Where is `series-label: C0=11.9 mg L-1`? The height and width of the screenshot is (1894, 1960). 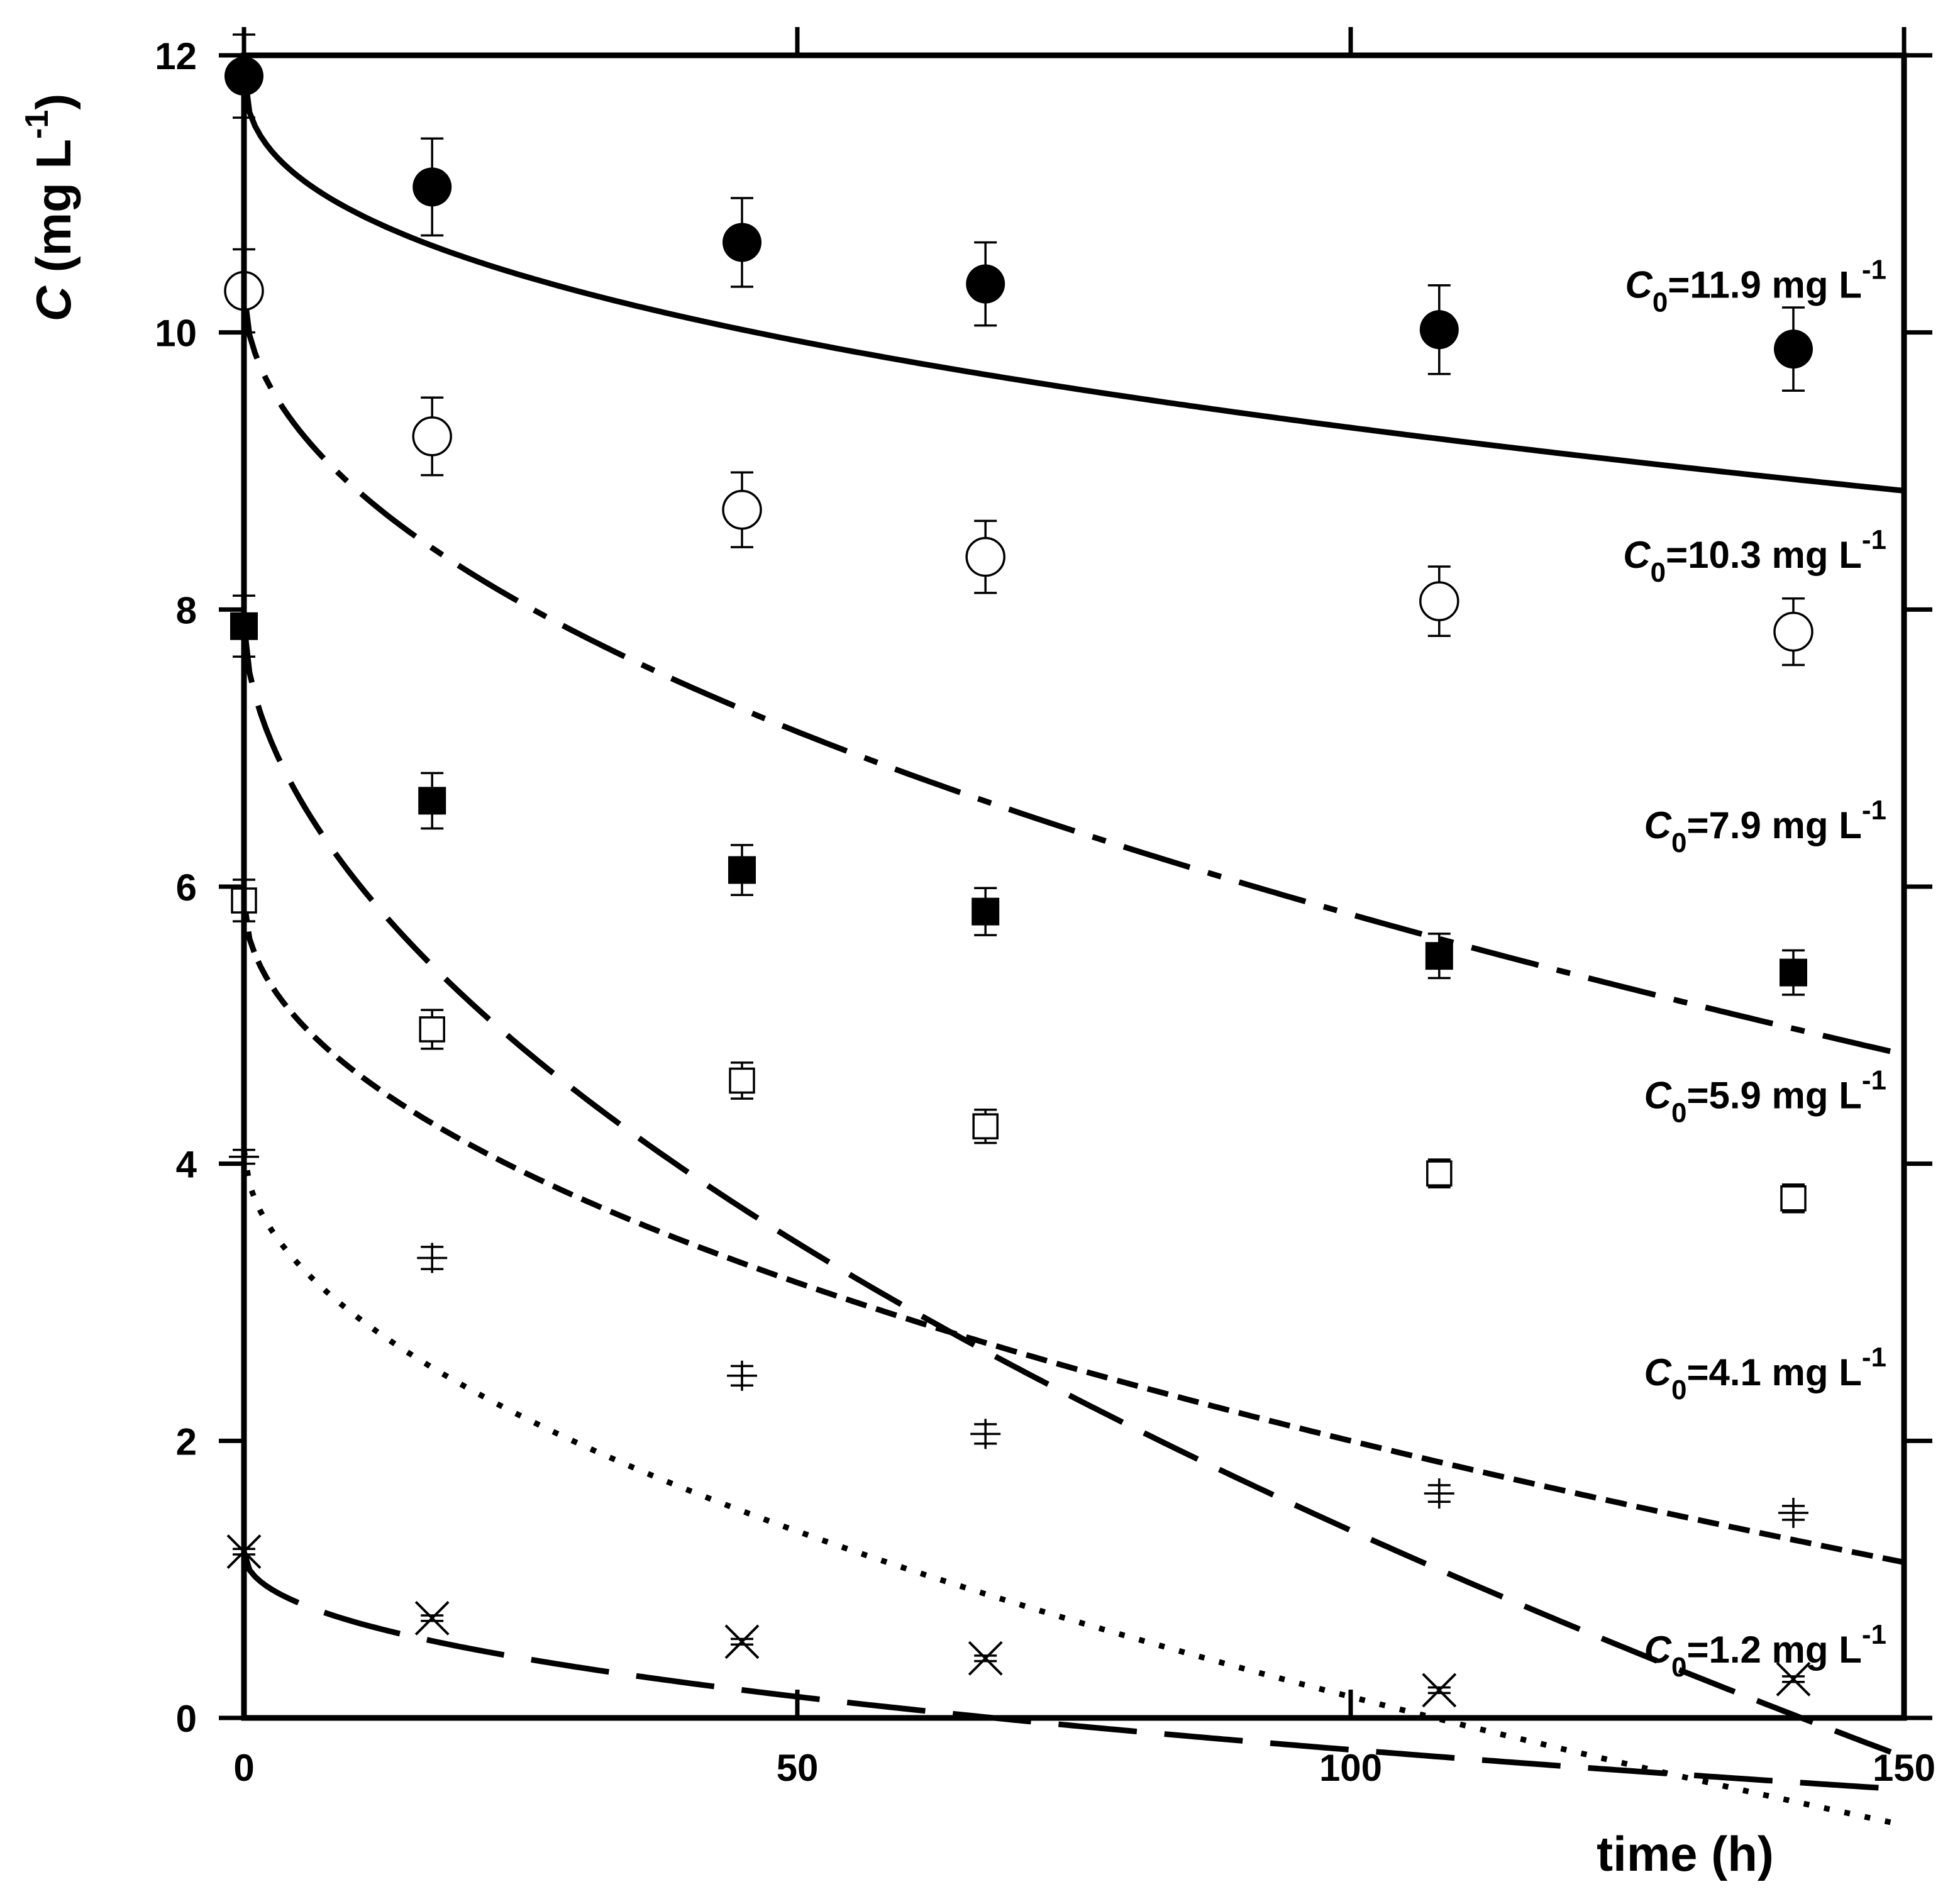 series-label: C0=11.9 mg L-1 is located at coordinates (1755, 286).